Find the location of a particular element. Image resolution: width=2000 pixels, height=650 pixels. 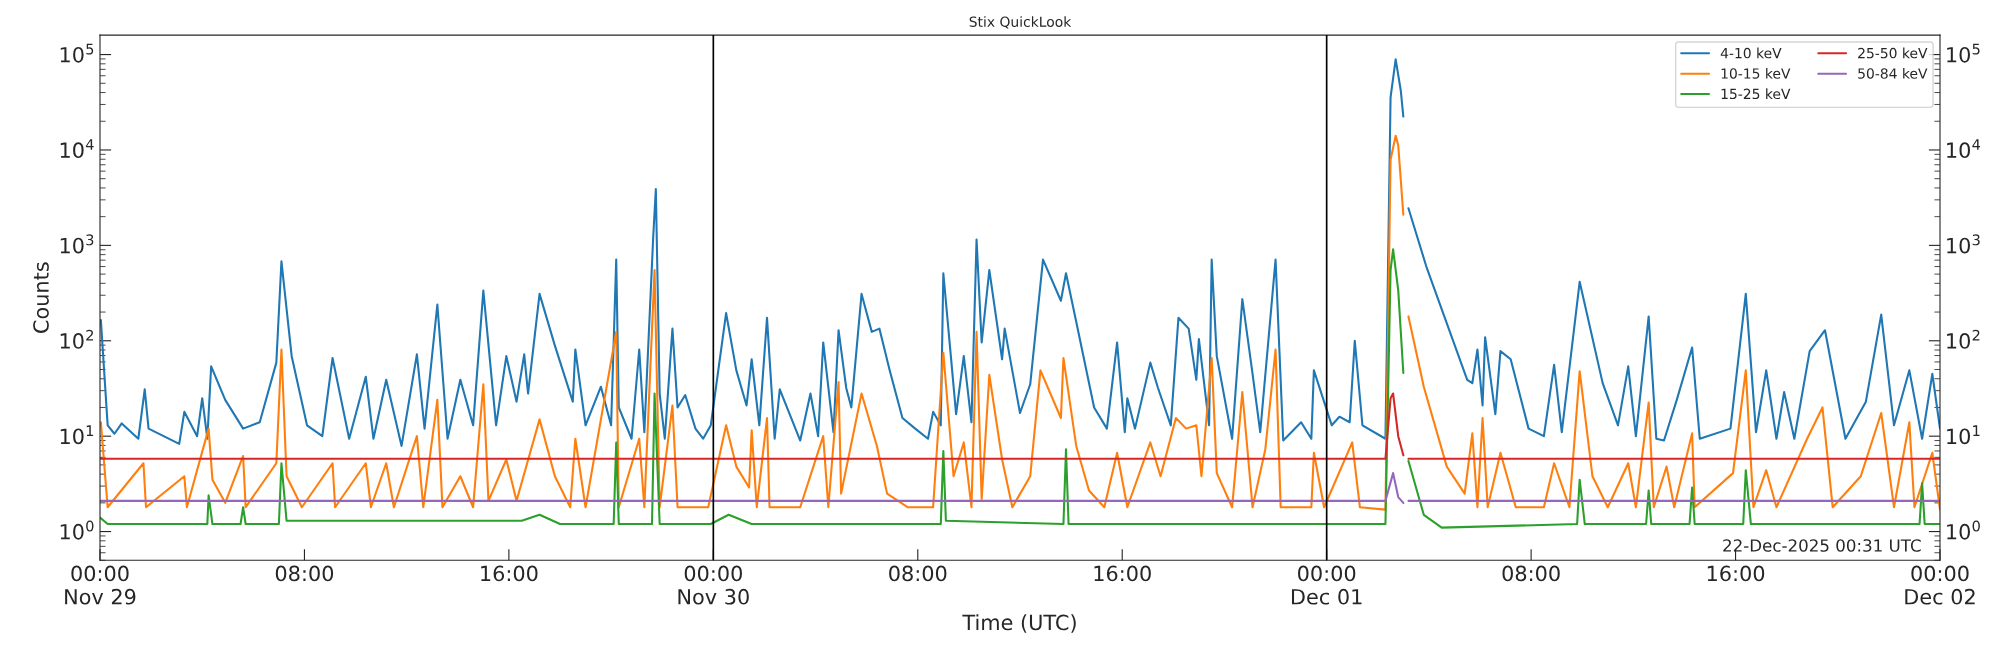

text: 10$^{5}$ is located at coordinates (1963, 53).